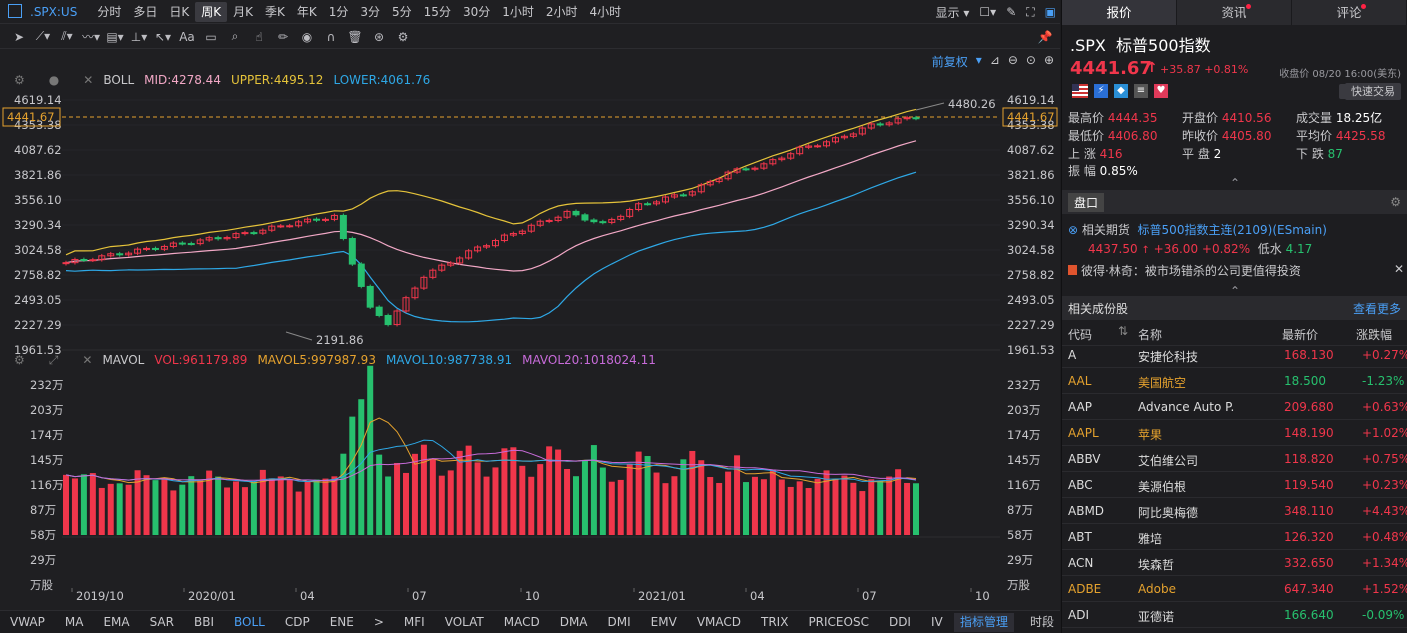 The height and width of the screenshot is (633, 1407). I want to click on text-tool-icon: Aa, so click(187, 36).